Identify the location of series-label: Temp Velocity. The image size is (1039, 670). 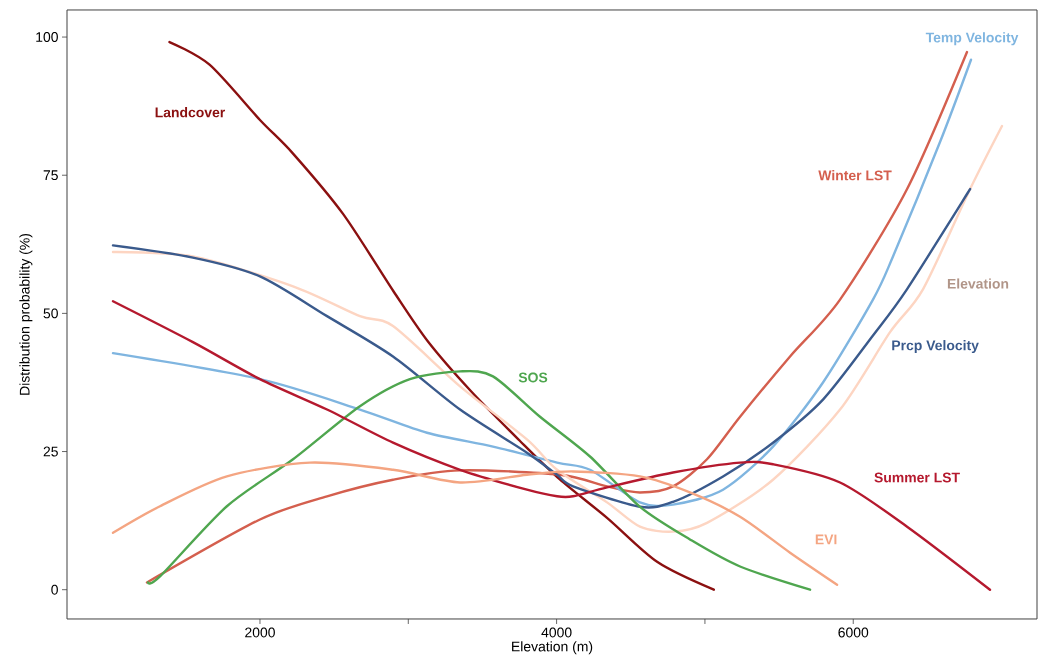
(972, 39).